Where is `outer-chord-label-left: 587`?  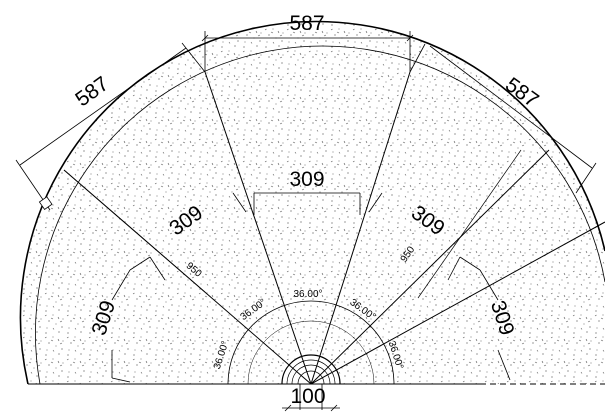
outer-chord-label-left: 587 is located at coordinates (92, 91).